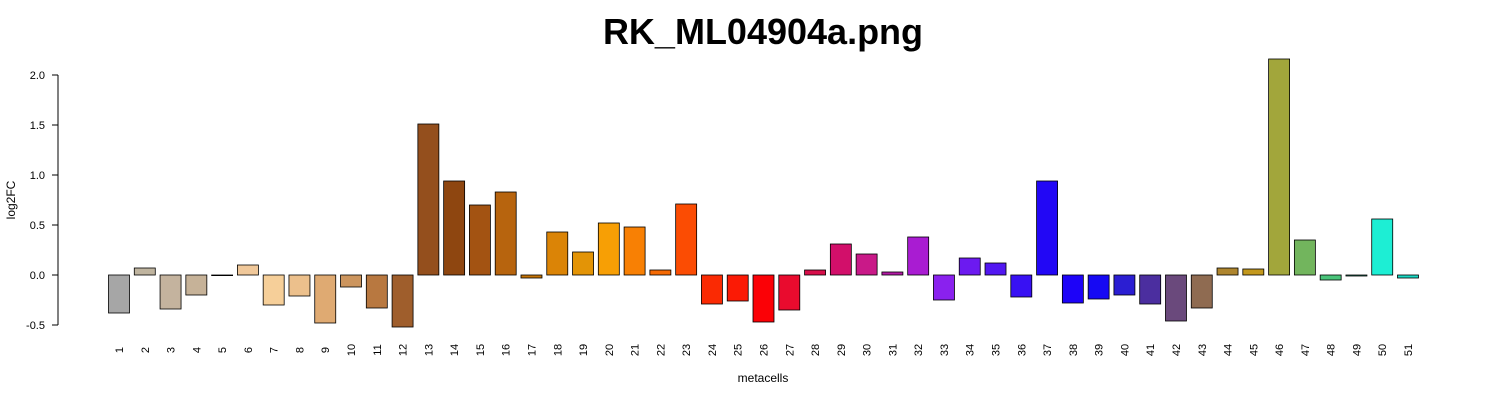 This screenshot has width=1500, height=400. What do you see at coordinates (404, 350) in the screenshot?
I see `x-tick-label: 12` at bounding box center [404, 350].